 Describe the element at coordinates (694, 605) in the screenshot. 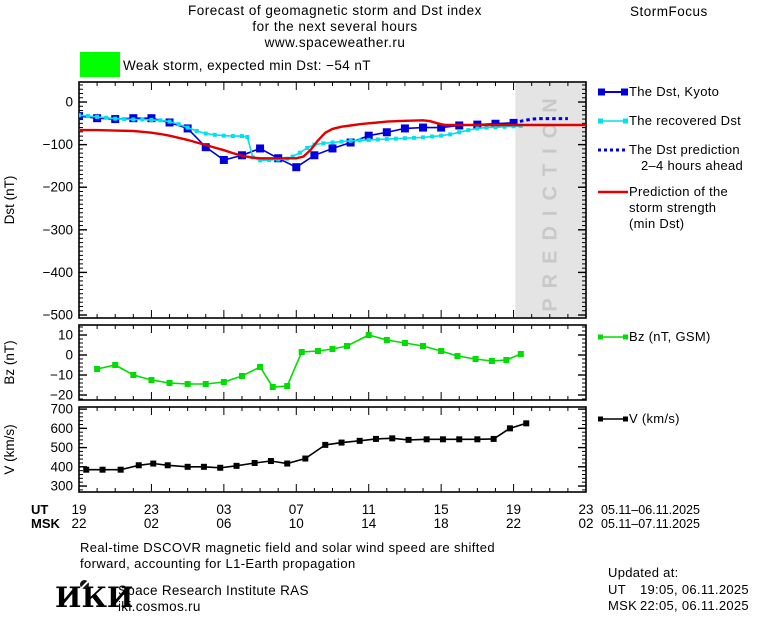

I see `updated-msk-value: 22:05, 06.11.2025` at that location.